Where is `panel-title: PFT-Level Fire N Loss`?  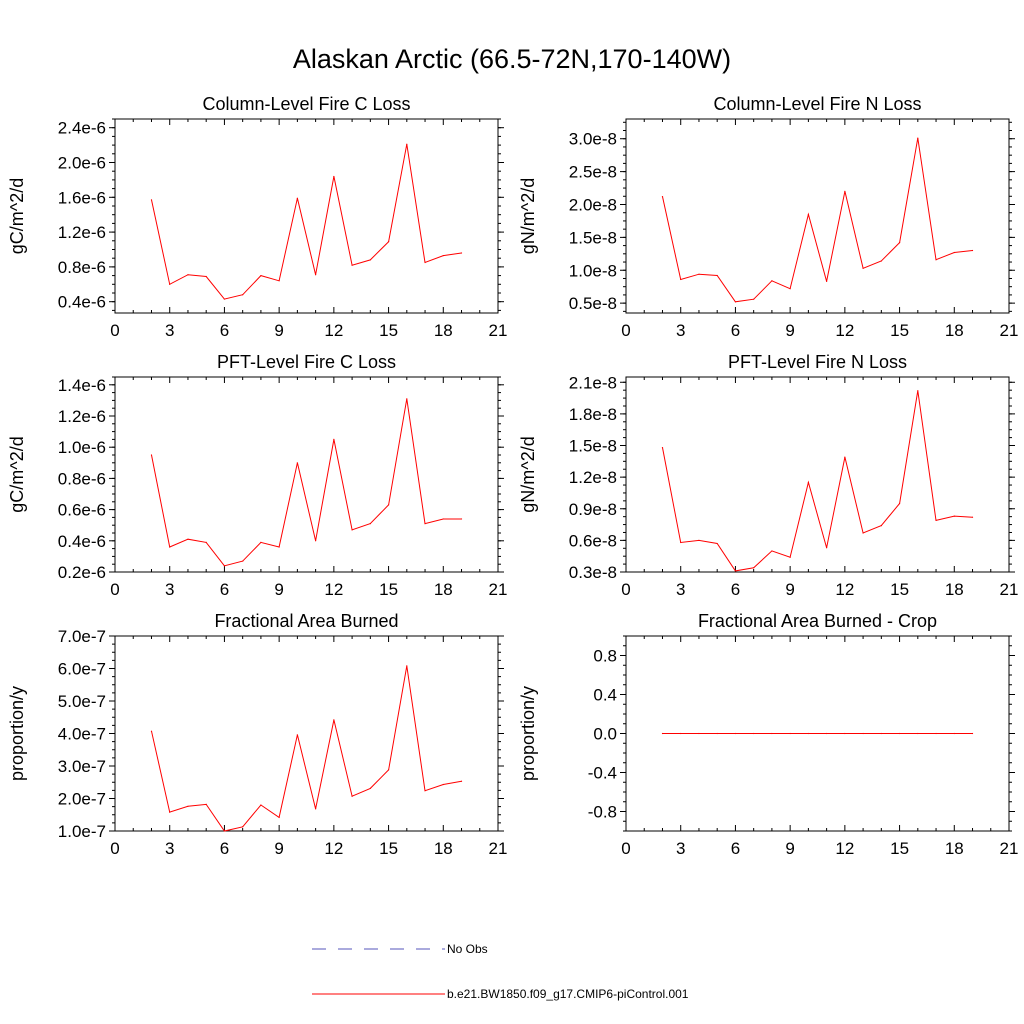
panel-title: PFT-Level Fire N Loss is located at coordinates (817, 362).